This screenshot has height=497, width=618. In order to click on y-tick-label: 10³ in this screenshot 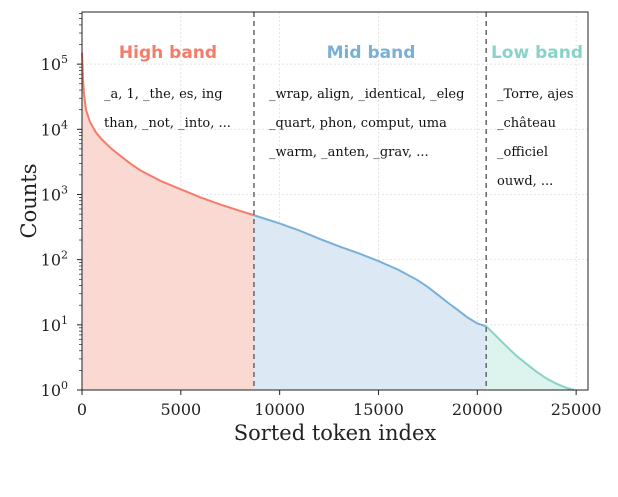, I will do `click(54, 193)`.